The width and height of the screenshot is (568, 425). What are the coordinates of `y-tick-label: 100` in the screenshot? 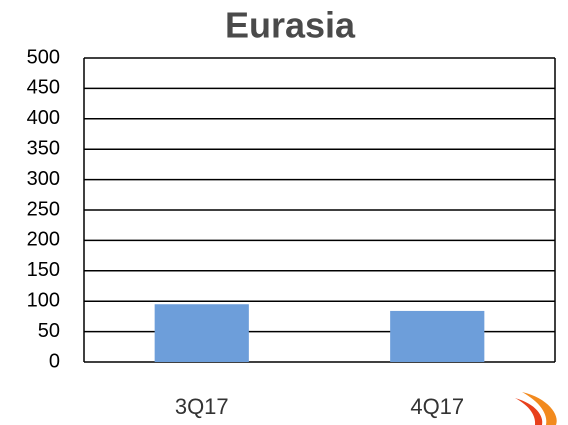 It's located at (43, 300).